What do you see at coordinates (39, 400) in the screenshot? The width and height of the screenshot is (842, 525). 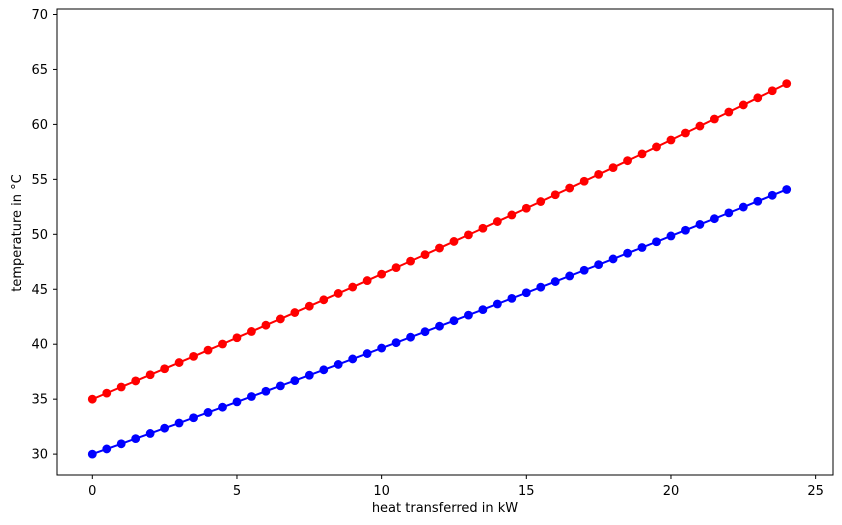 I see `y-tick-label: 35` at bounding box center [39, 400].